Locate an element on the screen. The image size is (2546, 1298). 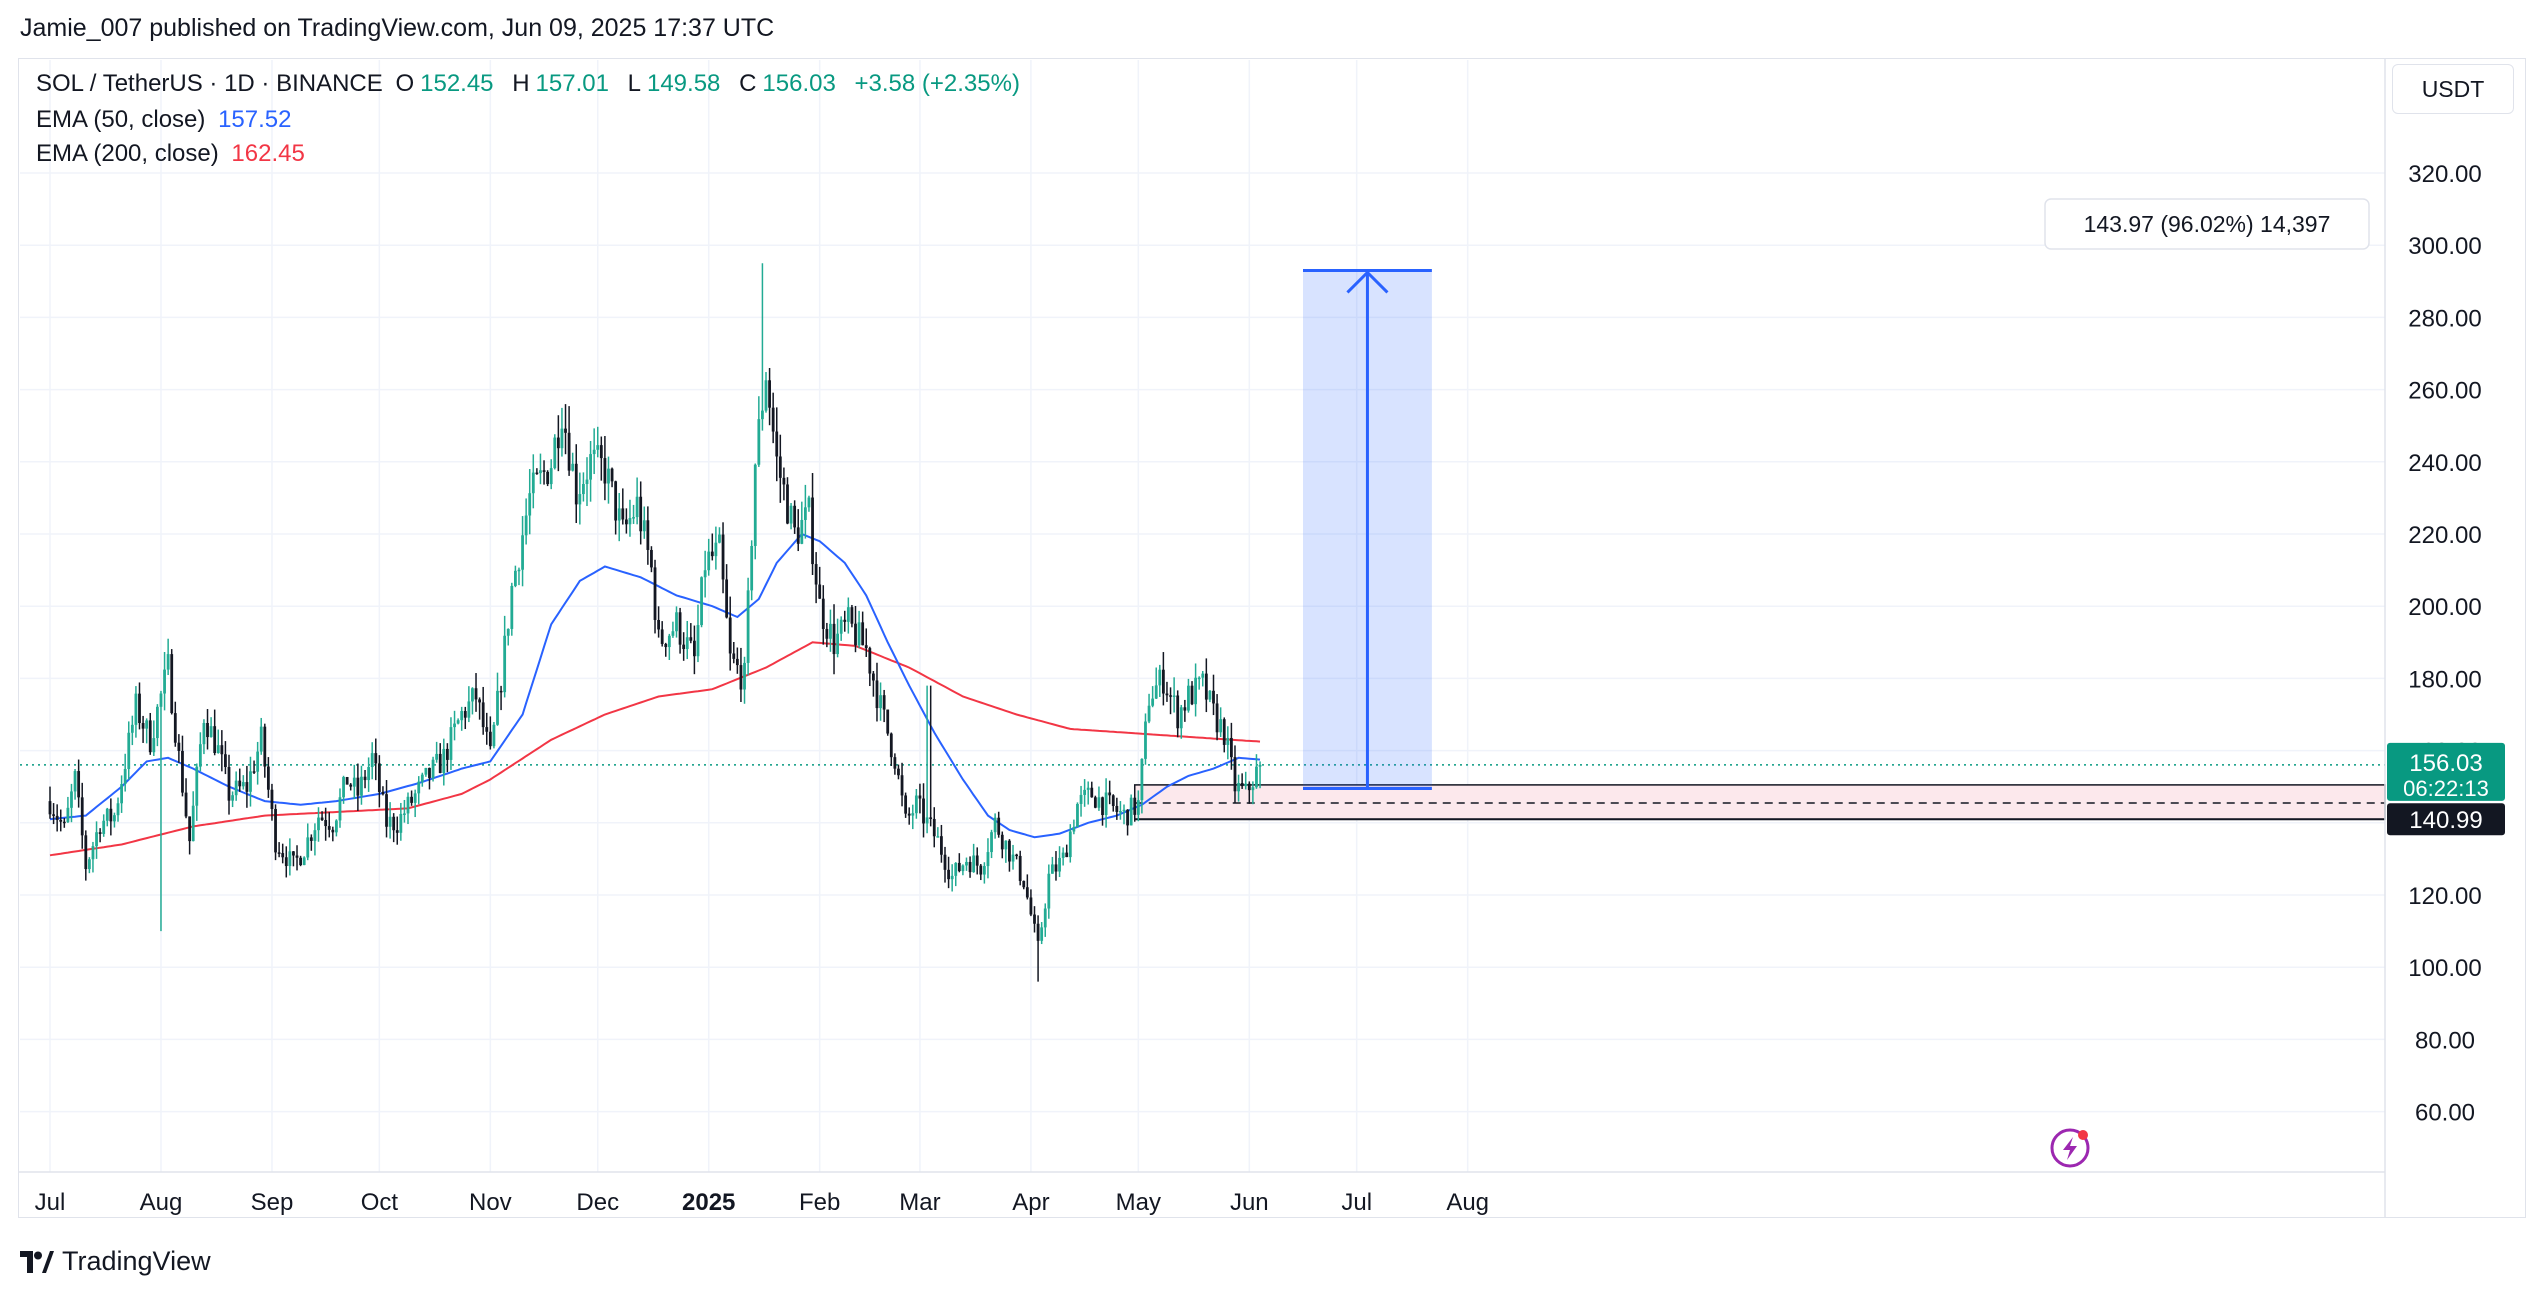
symbol-name: SOL / TetherUS · 1D · BINANCE is located at coordinates (209, 83).